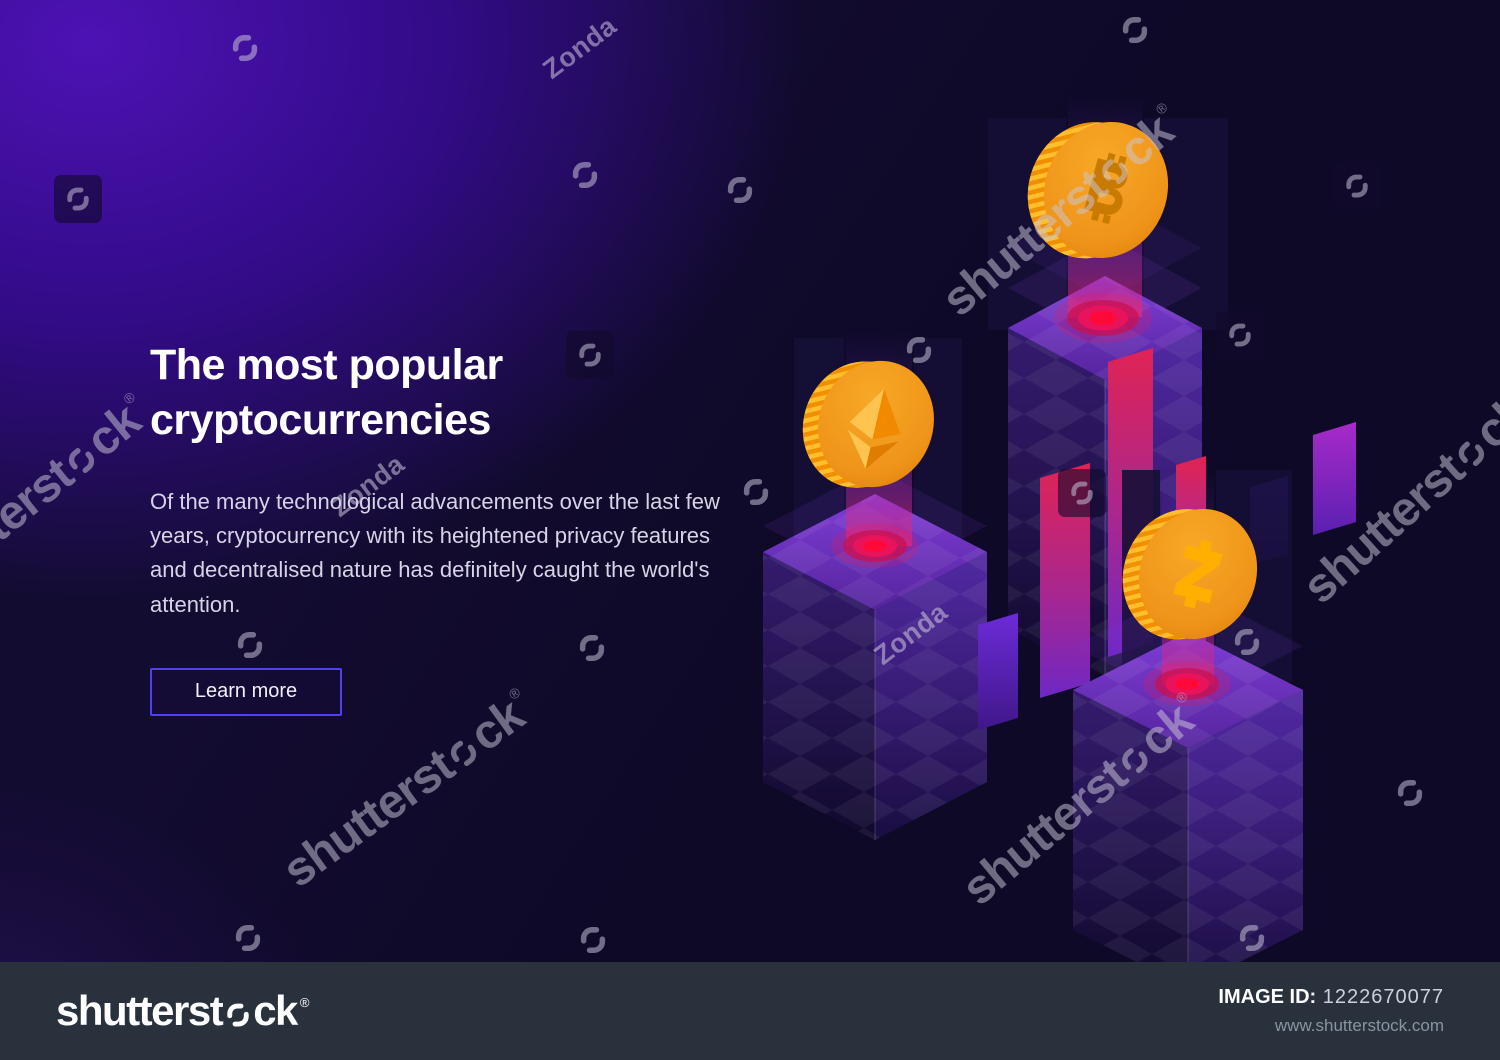  Describe the element at coordinates (140, 1010) in the screenshot. I see `logo-text: shutterst` at that location.